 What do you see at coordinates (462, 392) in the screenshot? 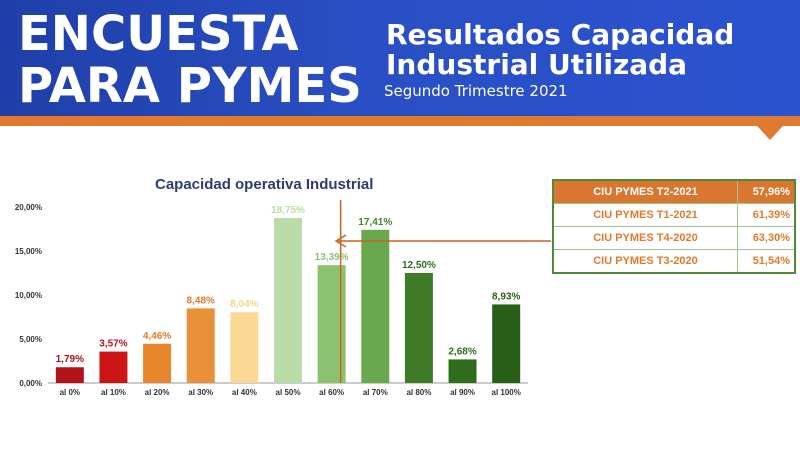
I see `x-tick-label: al 90%` at bounding box center [462, 392].